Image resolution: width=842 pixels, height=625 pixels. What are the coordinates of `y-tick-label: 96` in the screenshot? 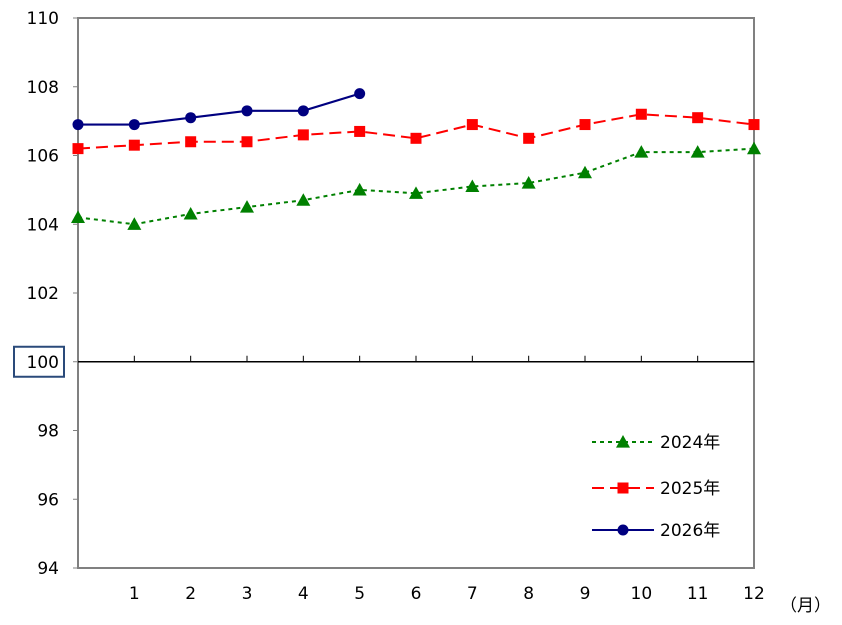 It's located at (48, 500).